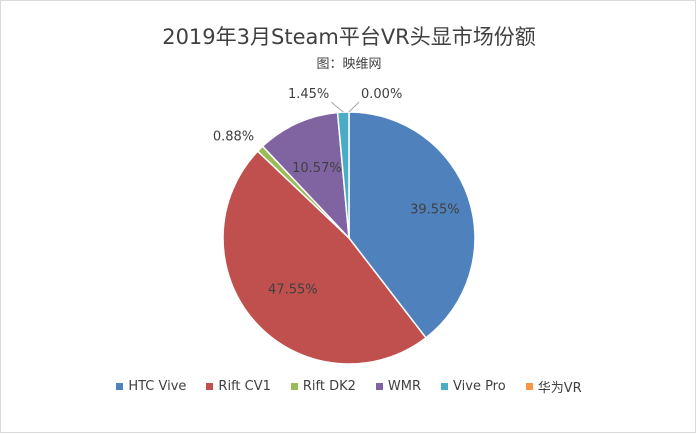 The image size is (696, 434). Describe the element at coordinates (559, 388) in the screenshot. I see `legend-label: 华为VR` at that location.